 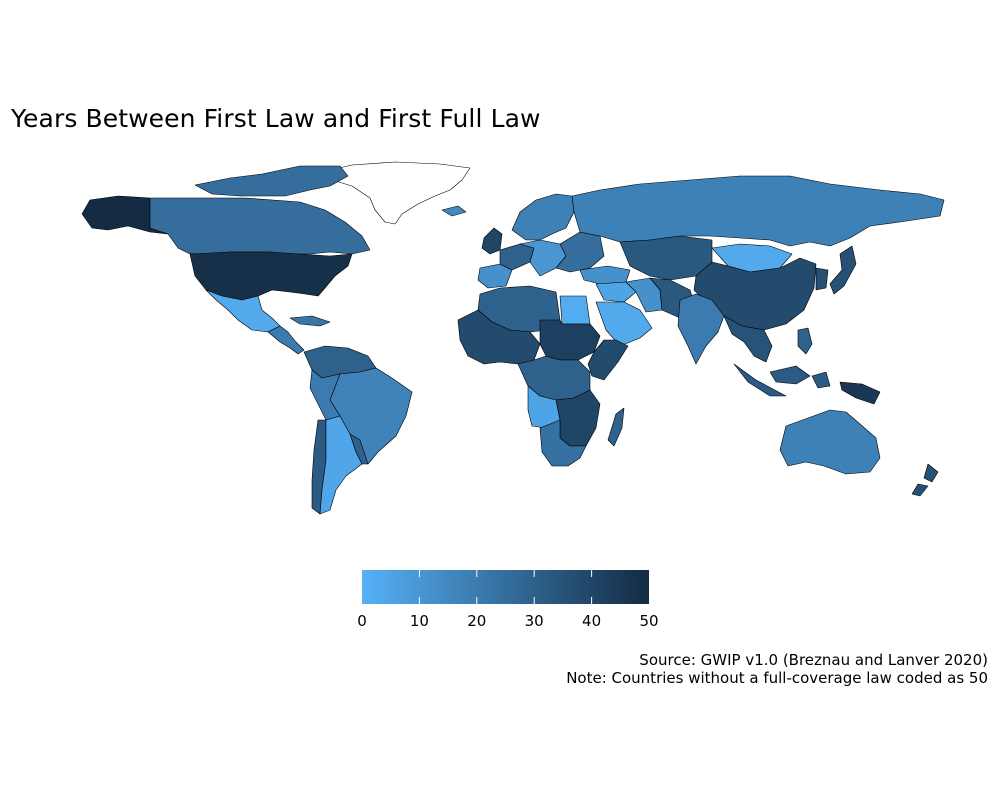 I want to click on region-png, so click(x=860, y=393).